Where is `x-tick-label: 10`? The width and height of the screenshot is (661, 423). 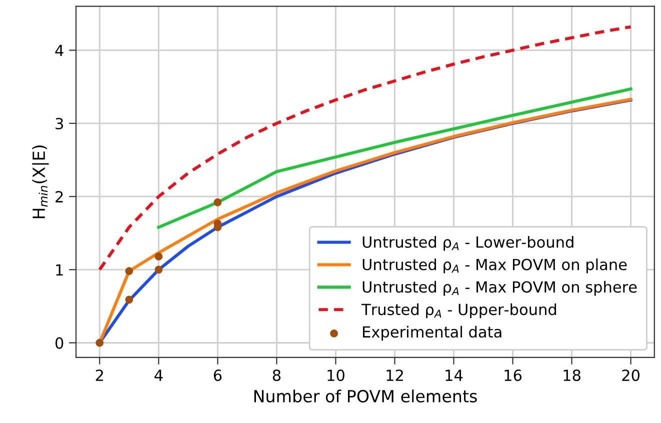
x-tick-label: 10 is located at coordinates (336, 376).